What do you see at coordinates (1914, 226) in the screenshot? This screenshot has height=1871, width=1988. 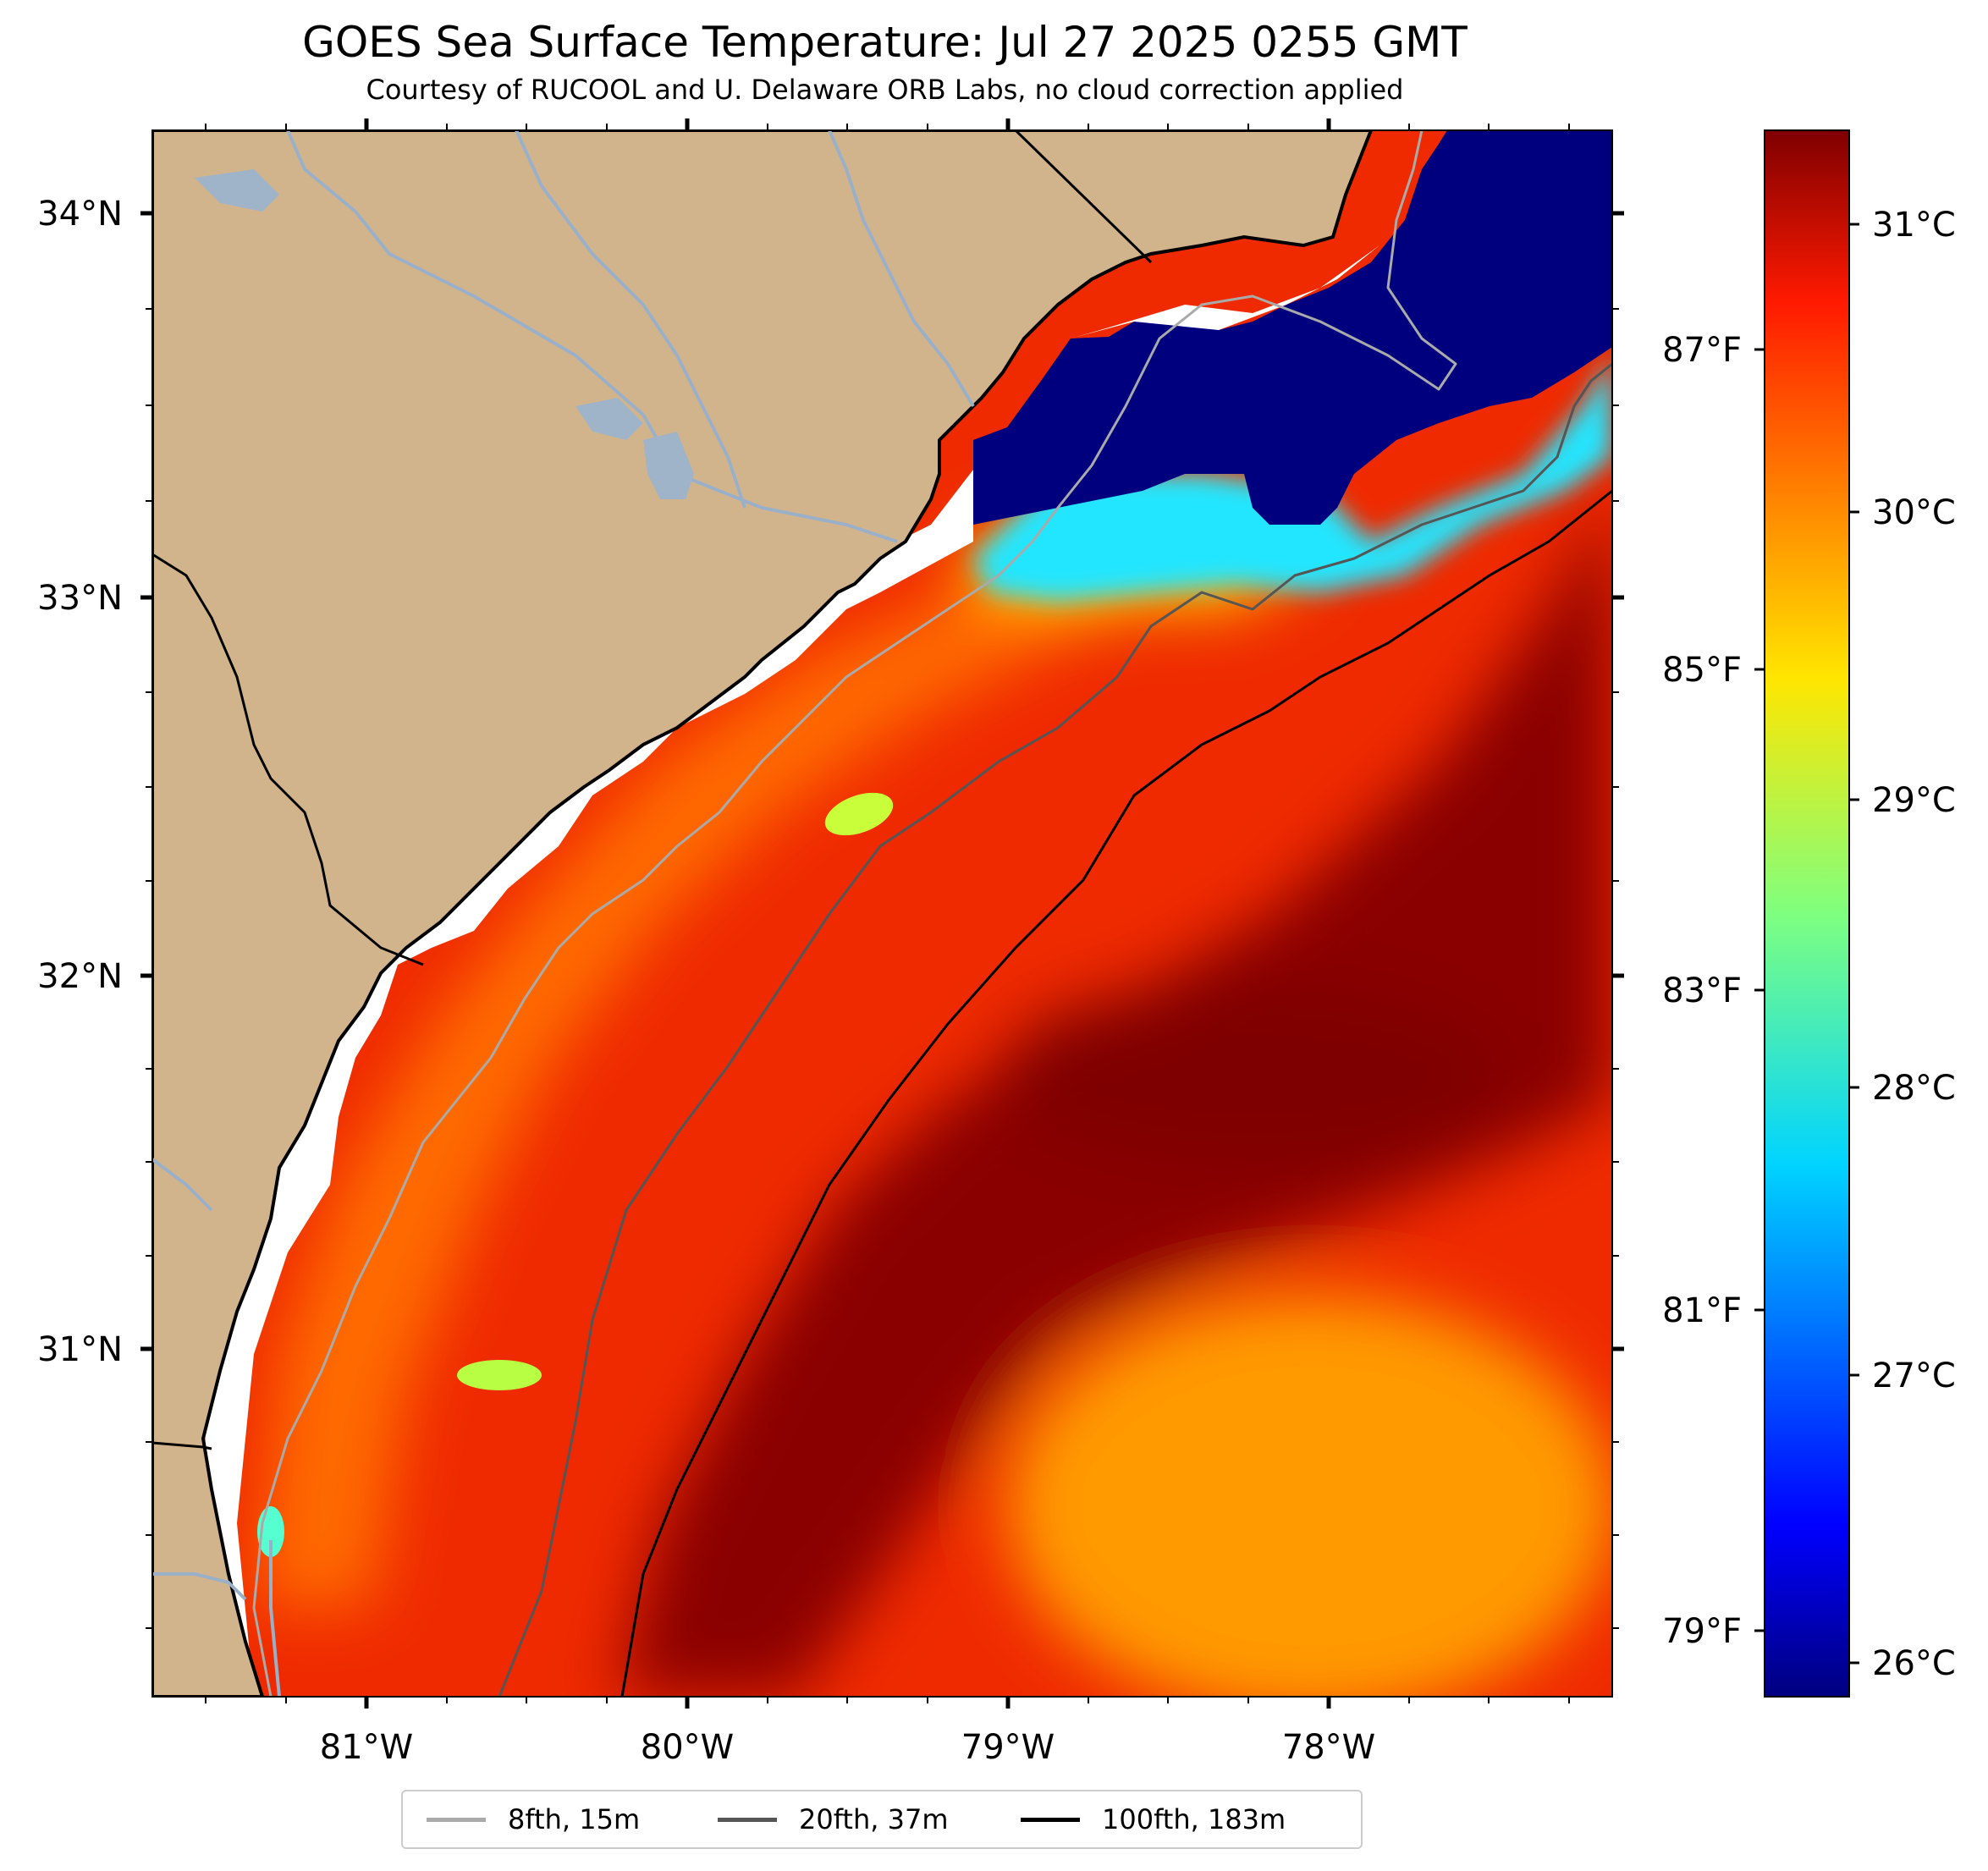 I see `celsius-label: 31°C` at bounding box center [1914, 226].